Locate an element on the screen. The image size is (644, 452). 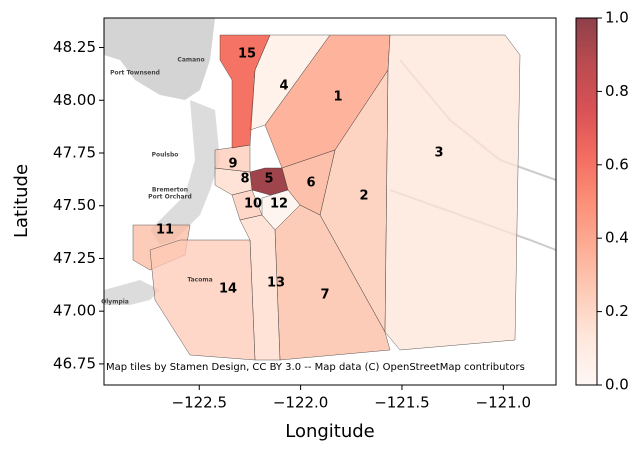
colorbar-tick-label: 0.8 is located at coordinates (617, 91).